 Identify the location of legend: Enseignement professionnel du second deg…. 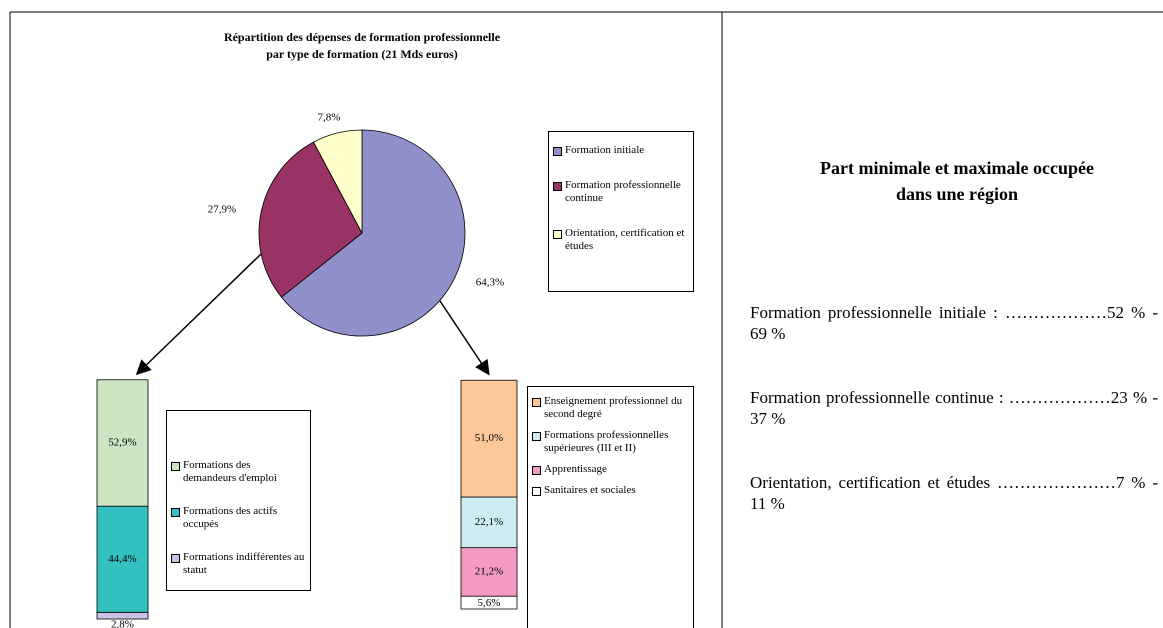
(610, 507).